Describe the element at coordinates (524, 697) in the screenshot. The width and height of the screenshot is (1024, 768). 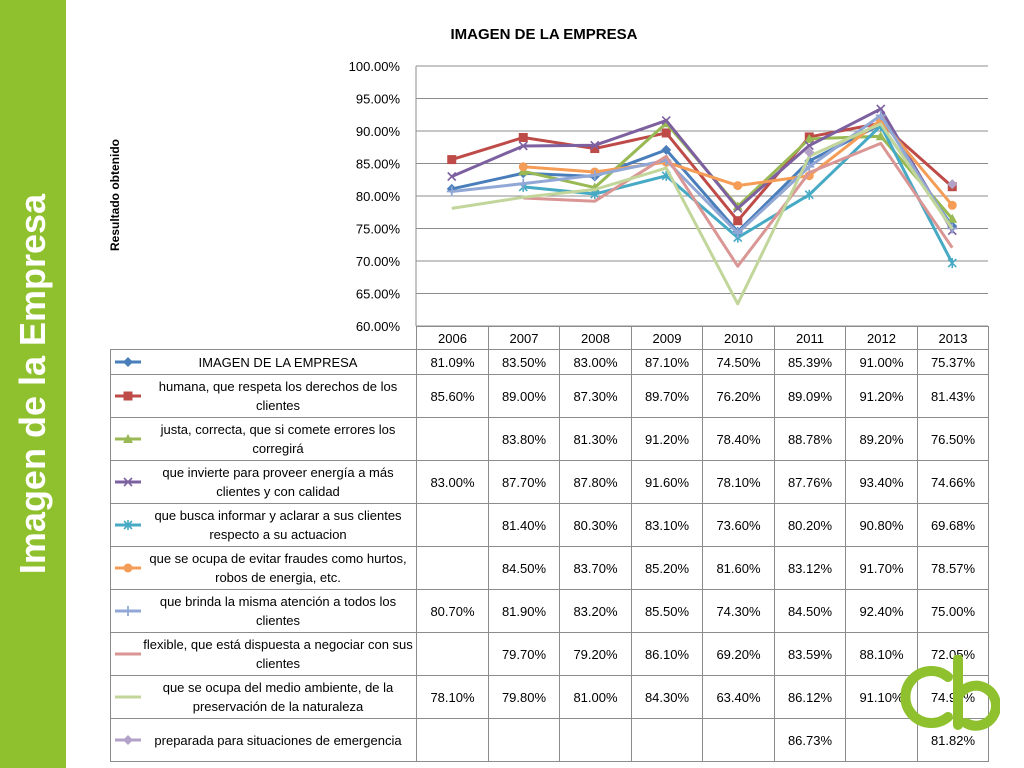
I see `data-label: 79.80%` at that location.